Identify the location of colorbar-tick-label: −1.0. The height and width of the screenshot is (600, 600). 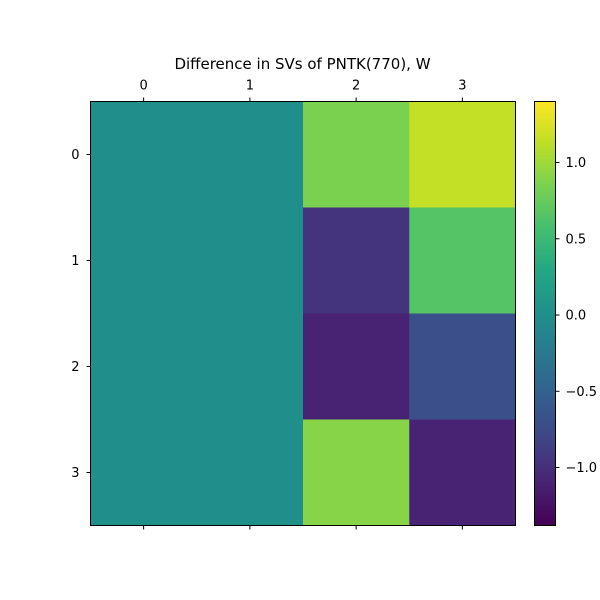
(582, 468).